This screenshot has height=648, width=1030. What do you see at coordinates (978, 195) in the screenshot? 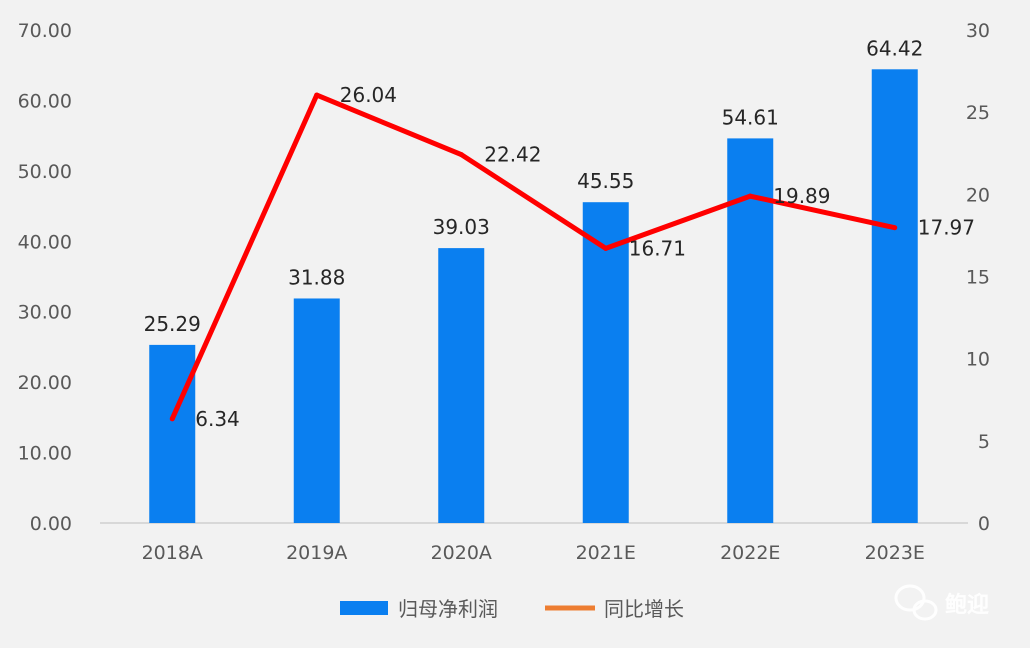
I see `y-right-tick-label: 20` at bounding box center [978, 195].